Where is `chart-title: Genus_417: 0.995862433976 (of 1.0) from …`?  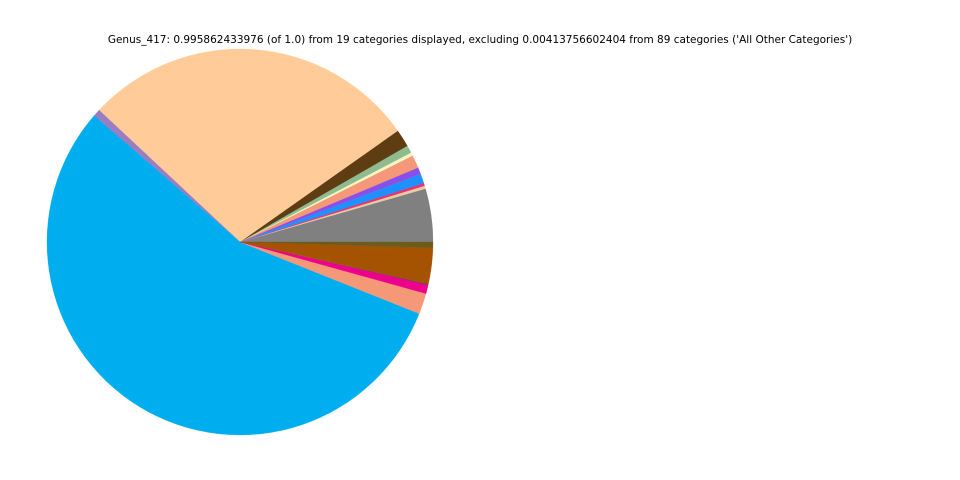
chart-title: Genus_417: 0.995862433976 (of 1.0) from … is located at coordinates (480, 40).